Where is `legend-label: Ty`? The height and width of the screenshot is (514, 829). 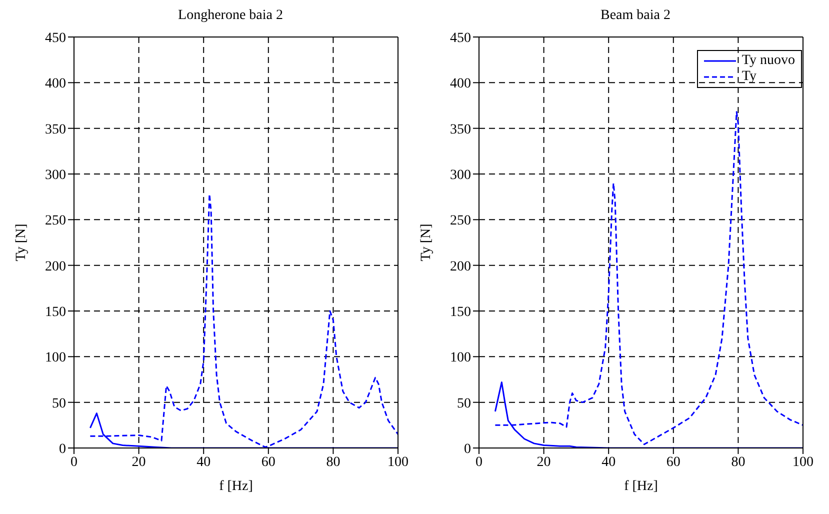 legend-label: Ty is located at coordinates (749, 77).